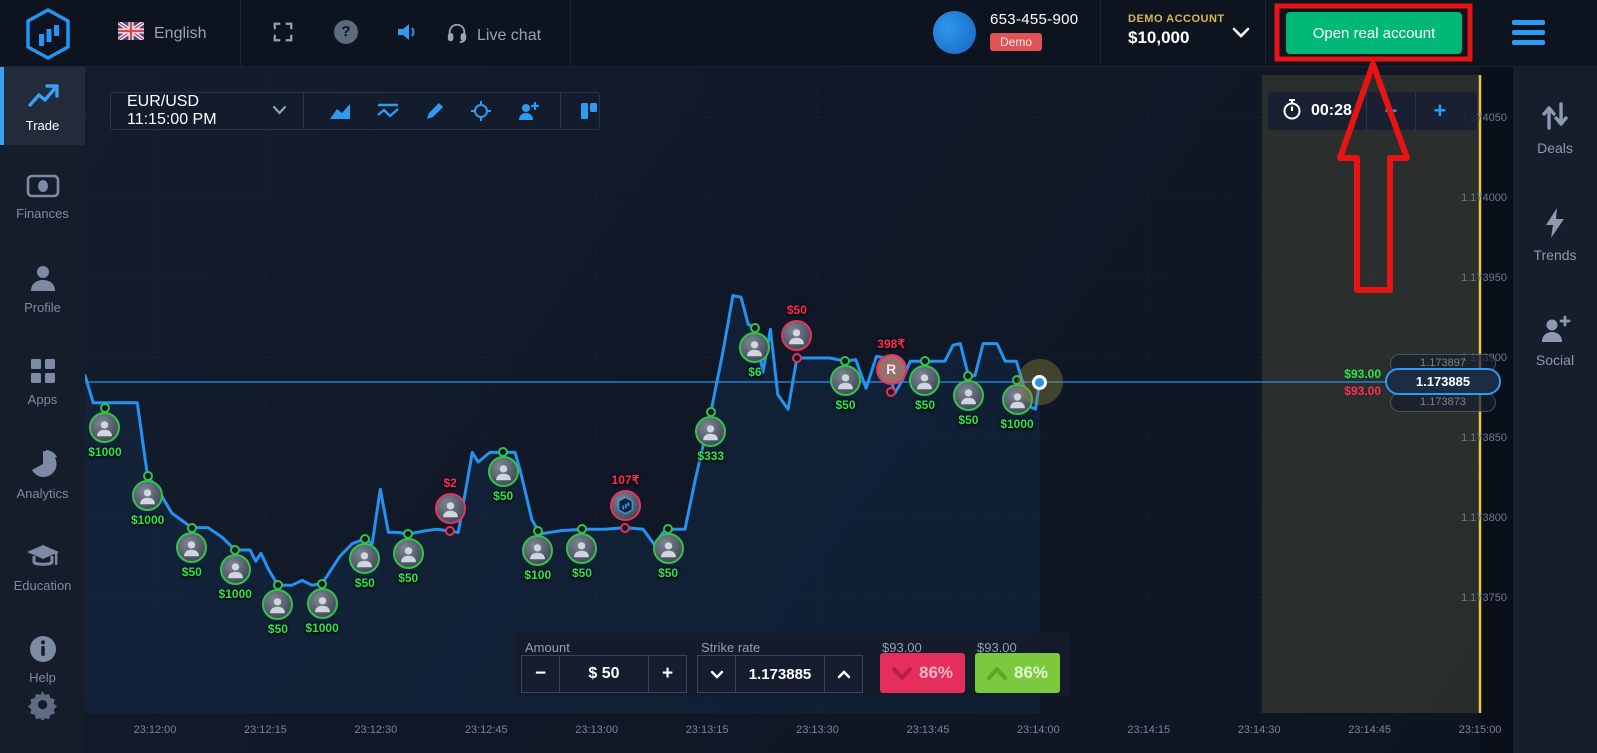 Image resolution: width=1597 pixels, height=753 pixels. I want to click on pie-chart-icon, so click(42, 464).